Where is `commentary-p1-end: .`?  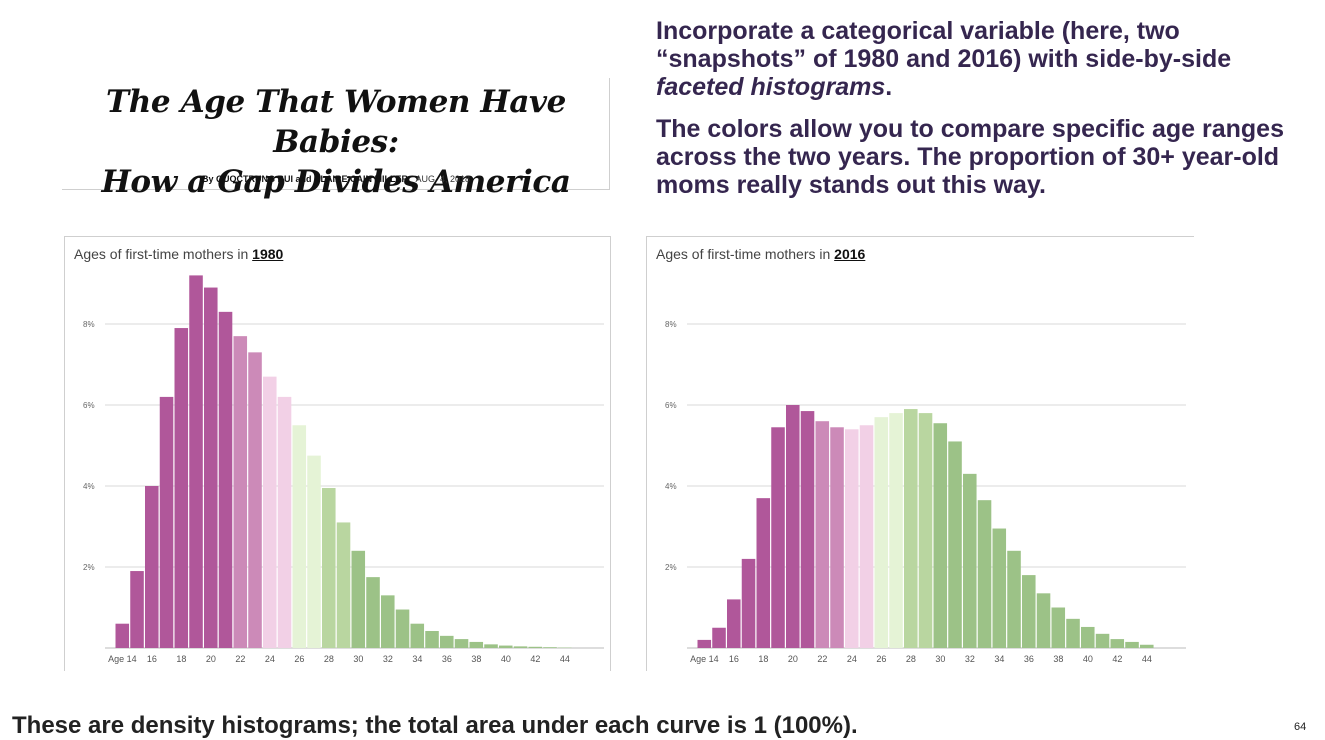 commentary-p1-end: . is located at coordinates (888, 87).